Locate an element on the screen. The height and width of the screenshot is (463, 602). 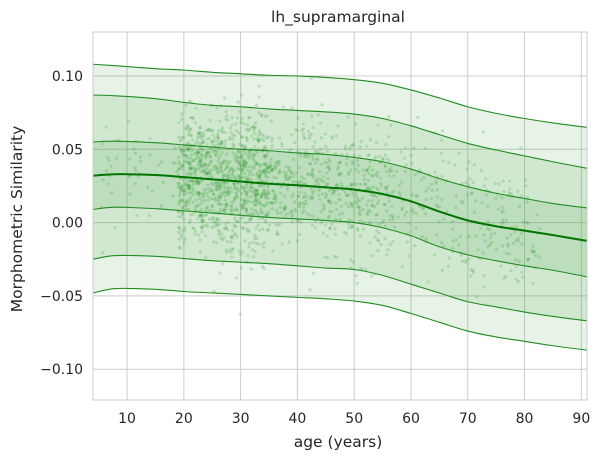
x-tick-label: 80 is located at coordinates (525, 419).